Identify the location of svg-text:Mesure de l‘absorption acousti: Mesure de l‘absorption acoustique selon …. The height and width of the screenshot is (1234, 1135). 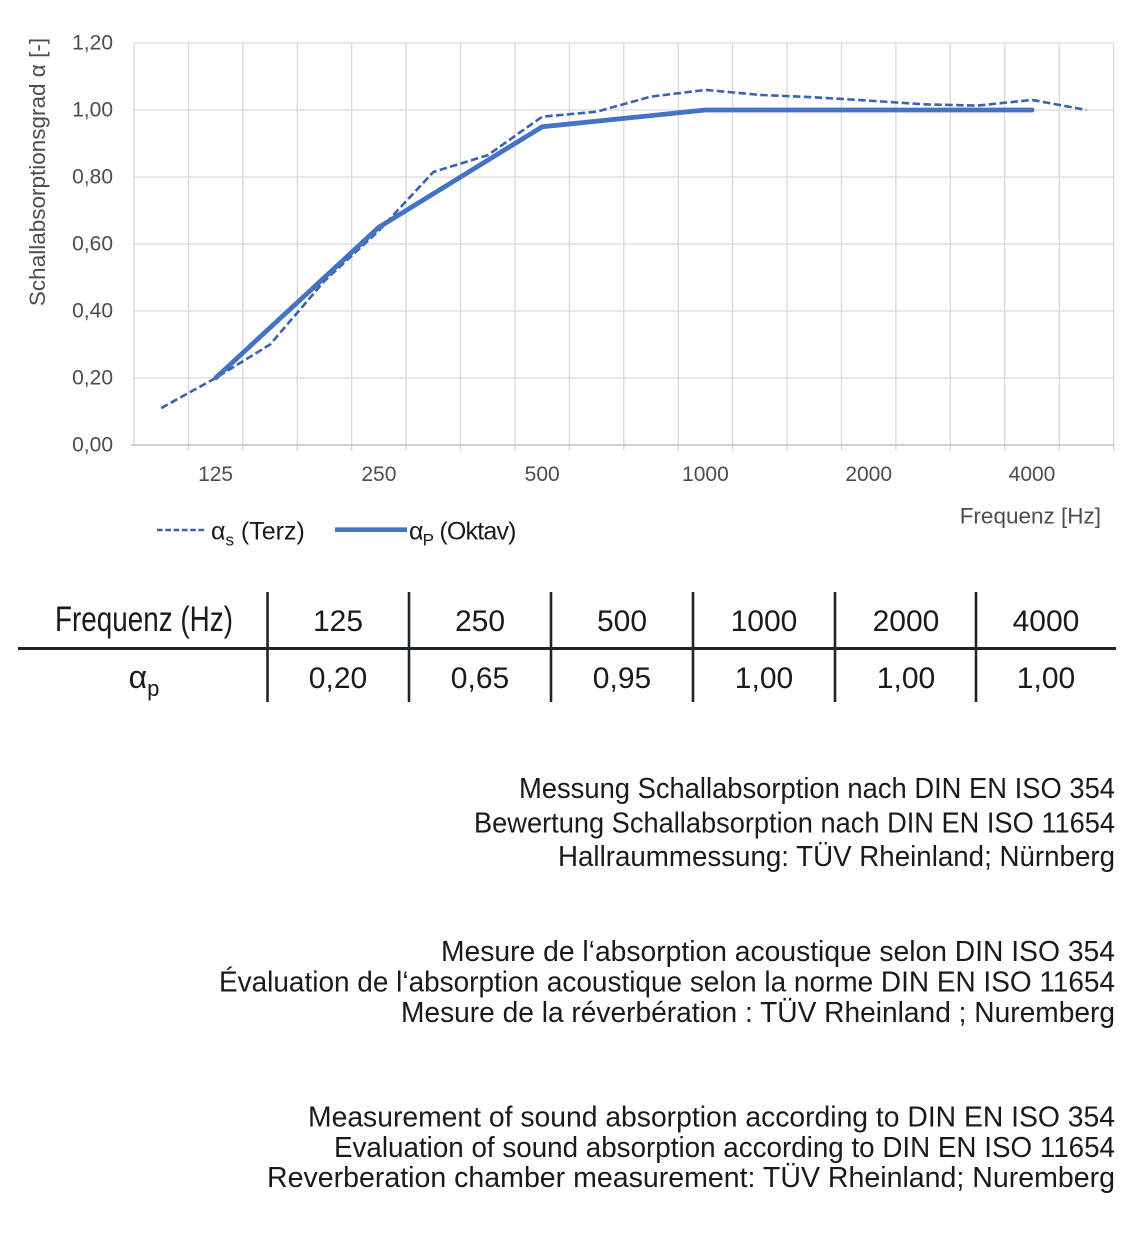
(778, 952).